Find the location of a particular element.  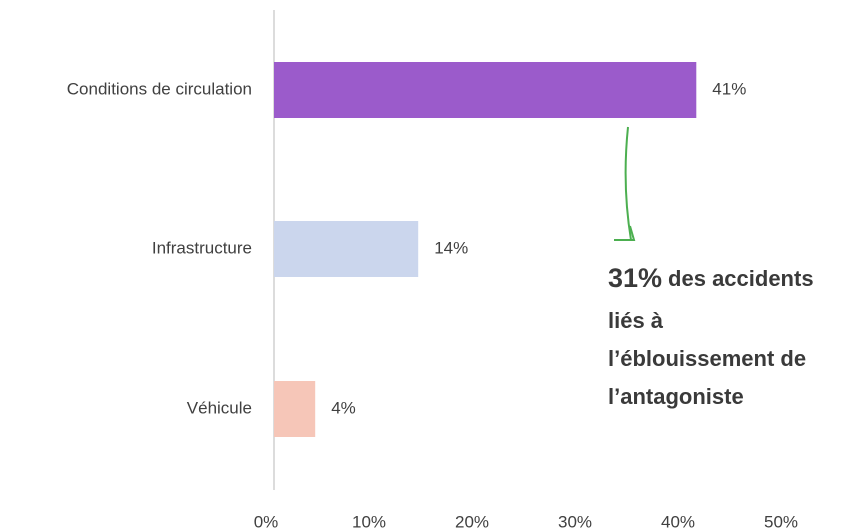

annotation-line: des accidents is located at coordinates (741, 278).